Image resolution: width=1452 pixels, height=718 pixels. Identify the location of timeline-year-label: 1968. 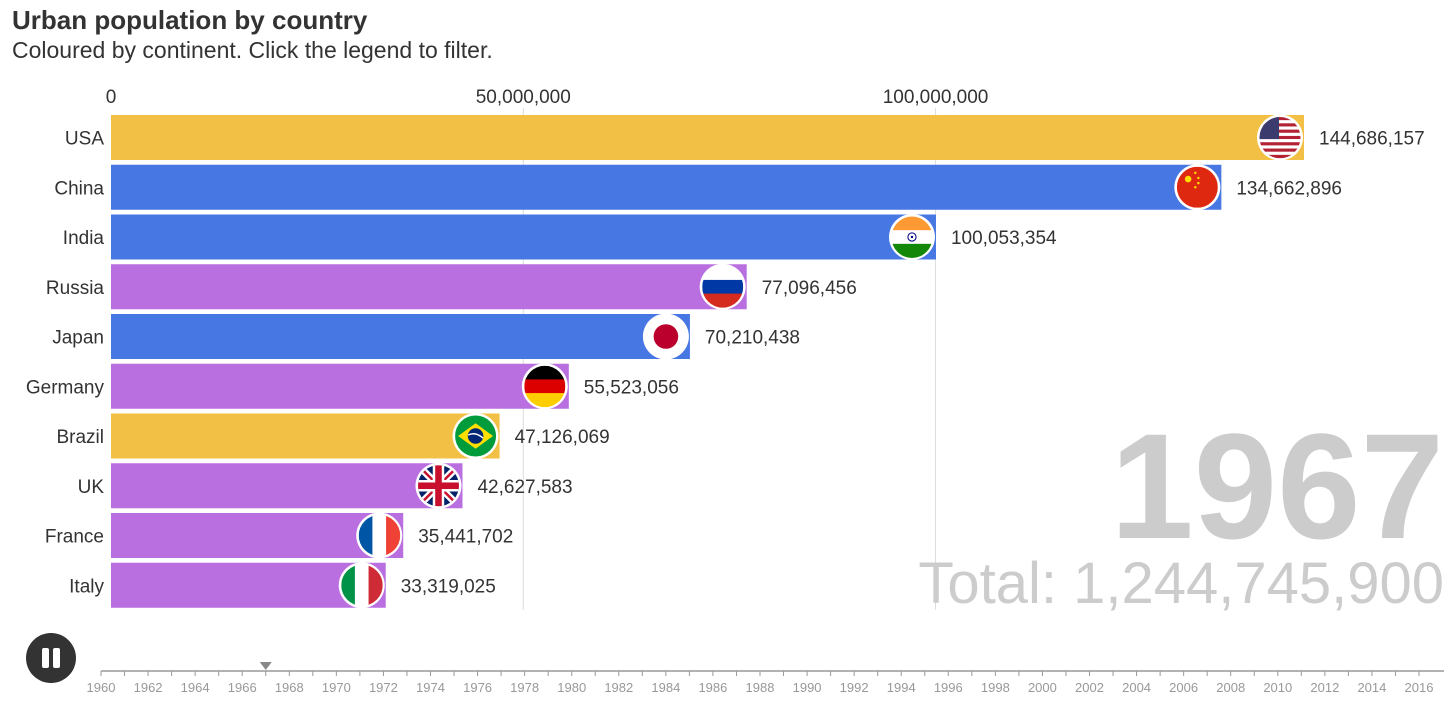
(289, 687).